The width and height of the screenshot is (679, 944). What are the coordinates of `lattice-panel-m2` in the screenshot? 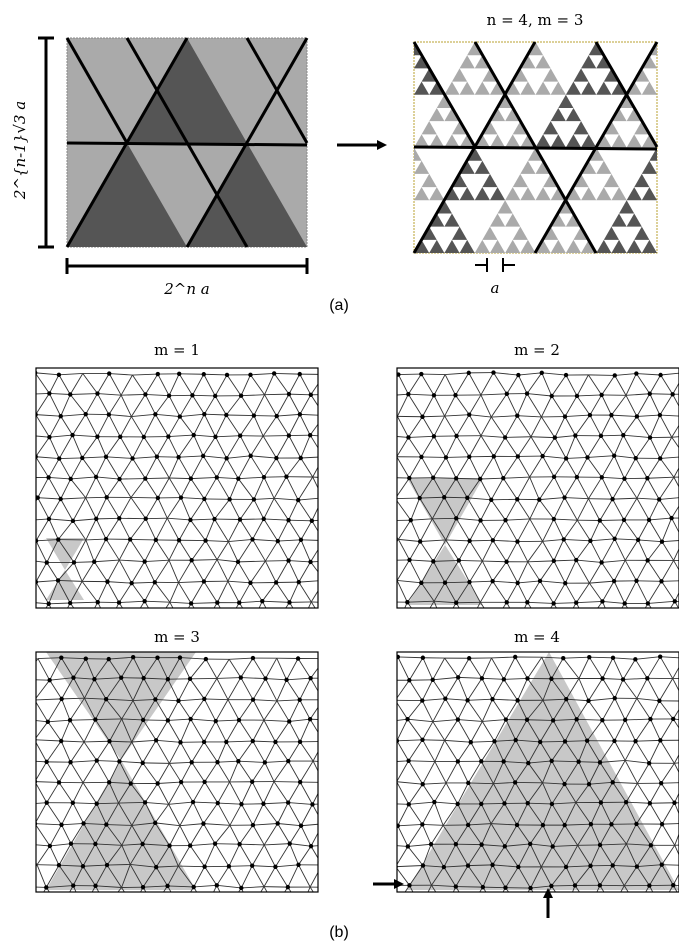 It's located at (537, 488).